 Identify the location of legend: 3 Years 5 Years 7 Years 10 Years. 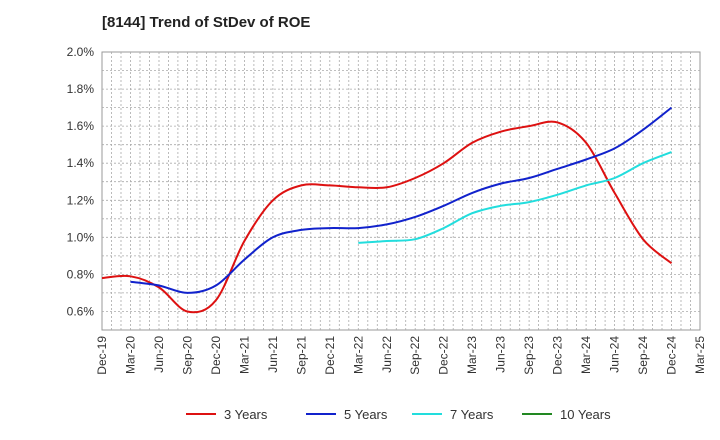
(398, 414).